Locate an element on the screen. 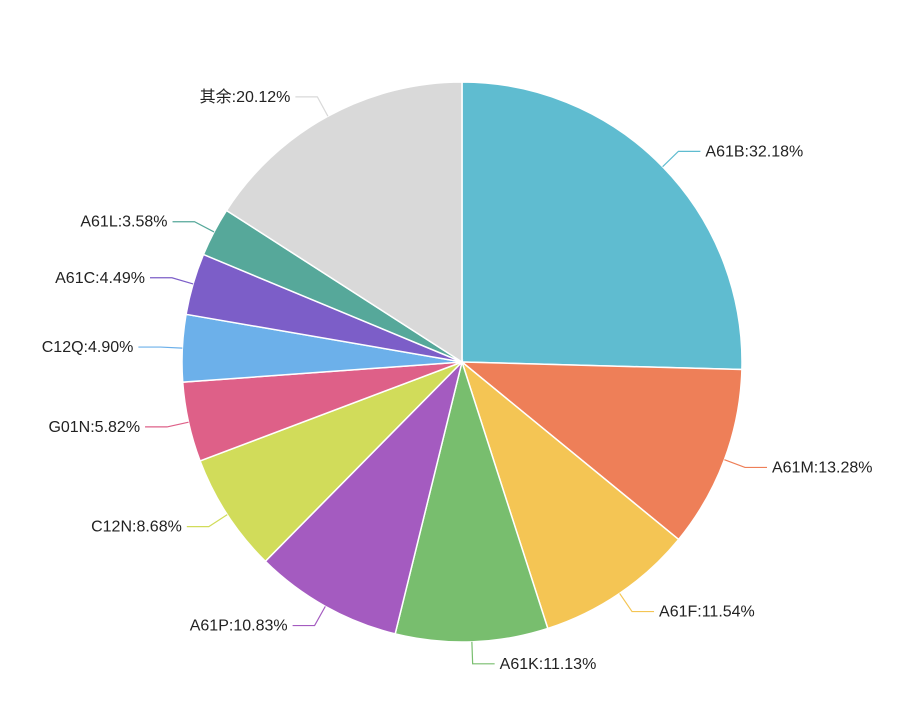  slice-label-2: A61F:11.54% is located at coordinates (707, 612).